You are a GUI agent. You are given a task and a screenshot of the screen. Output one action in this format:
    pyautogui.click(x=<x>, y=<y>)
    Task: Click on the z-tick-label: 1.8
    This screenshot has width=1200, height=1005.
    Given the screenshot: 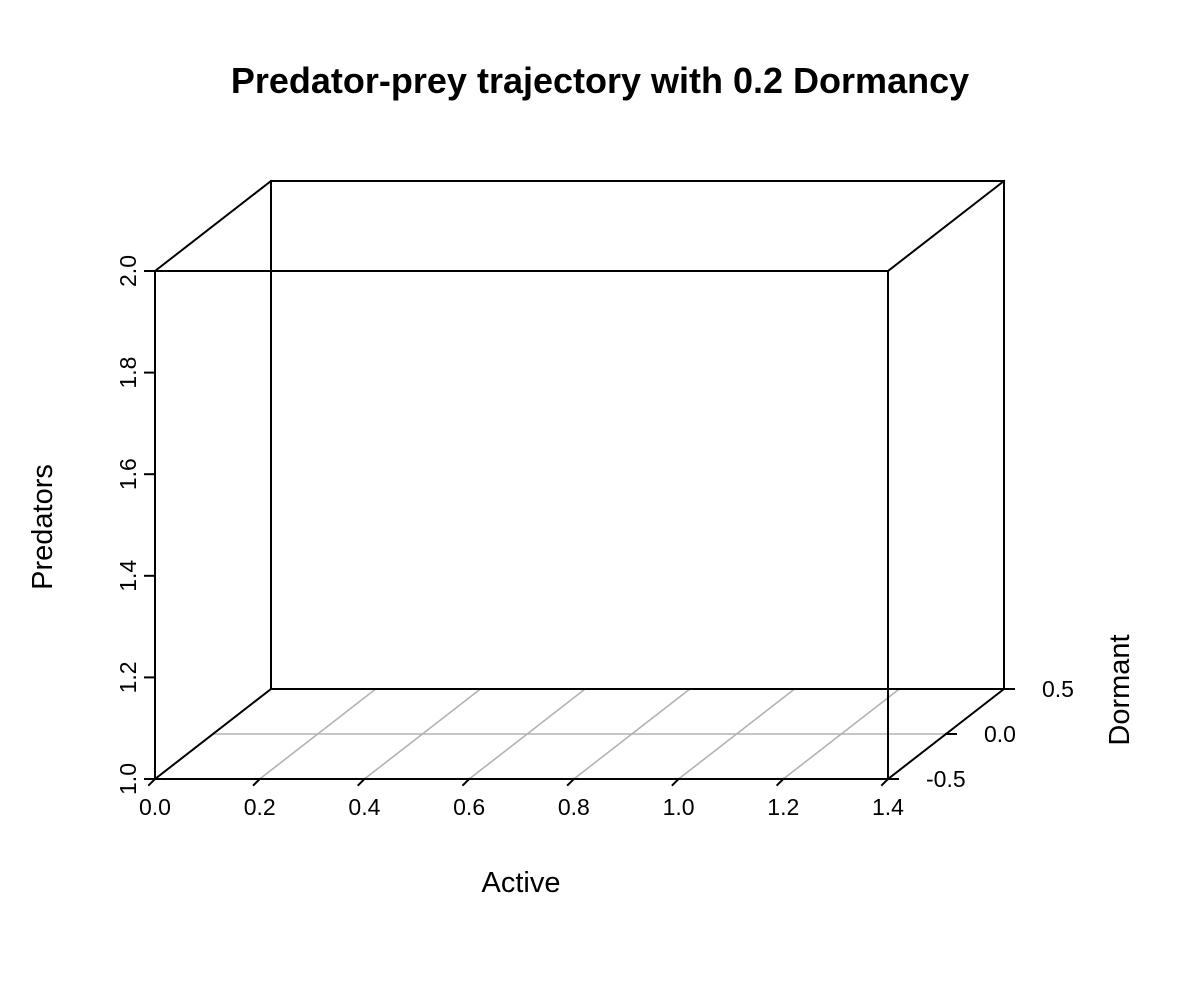 What is the action you would take?
    pyautogui.click(x=128, y=373)
    